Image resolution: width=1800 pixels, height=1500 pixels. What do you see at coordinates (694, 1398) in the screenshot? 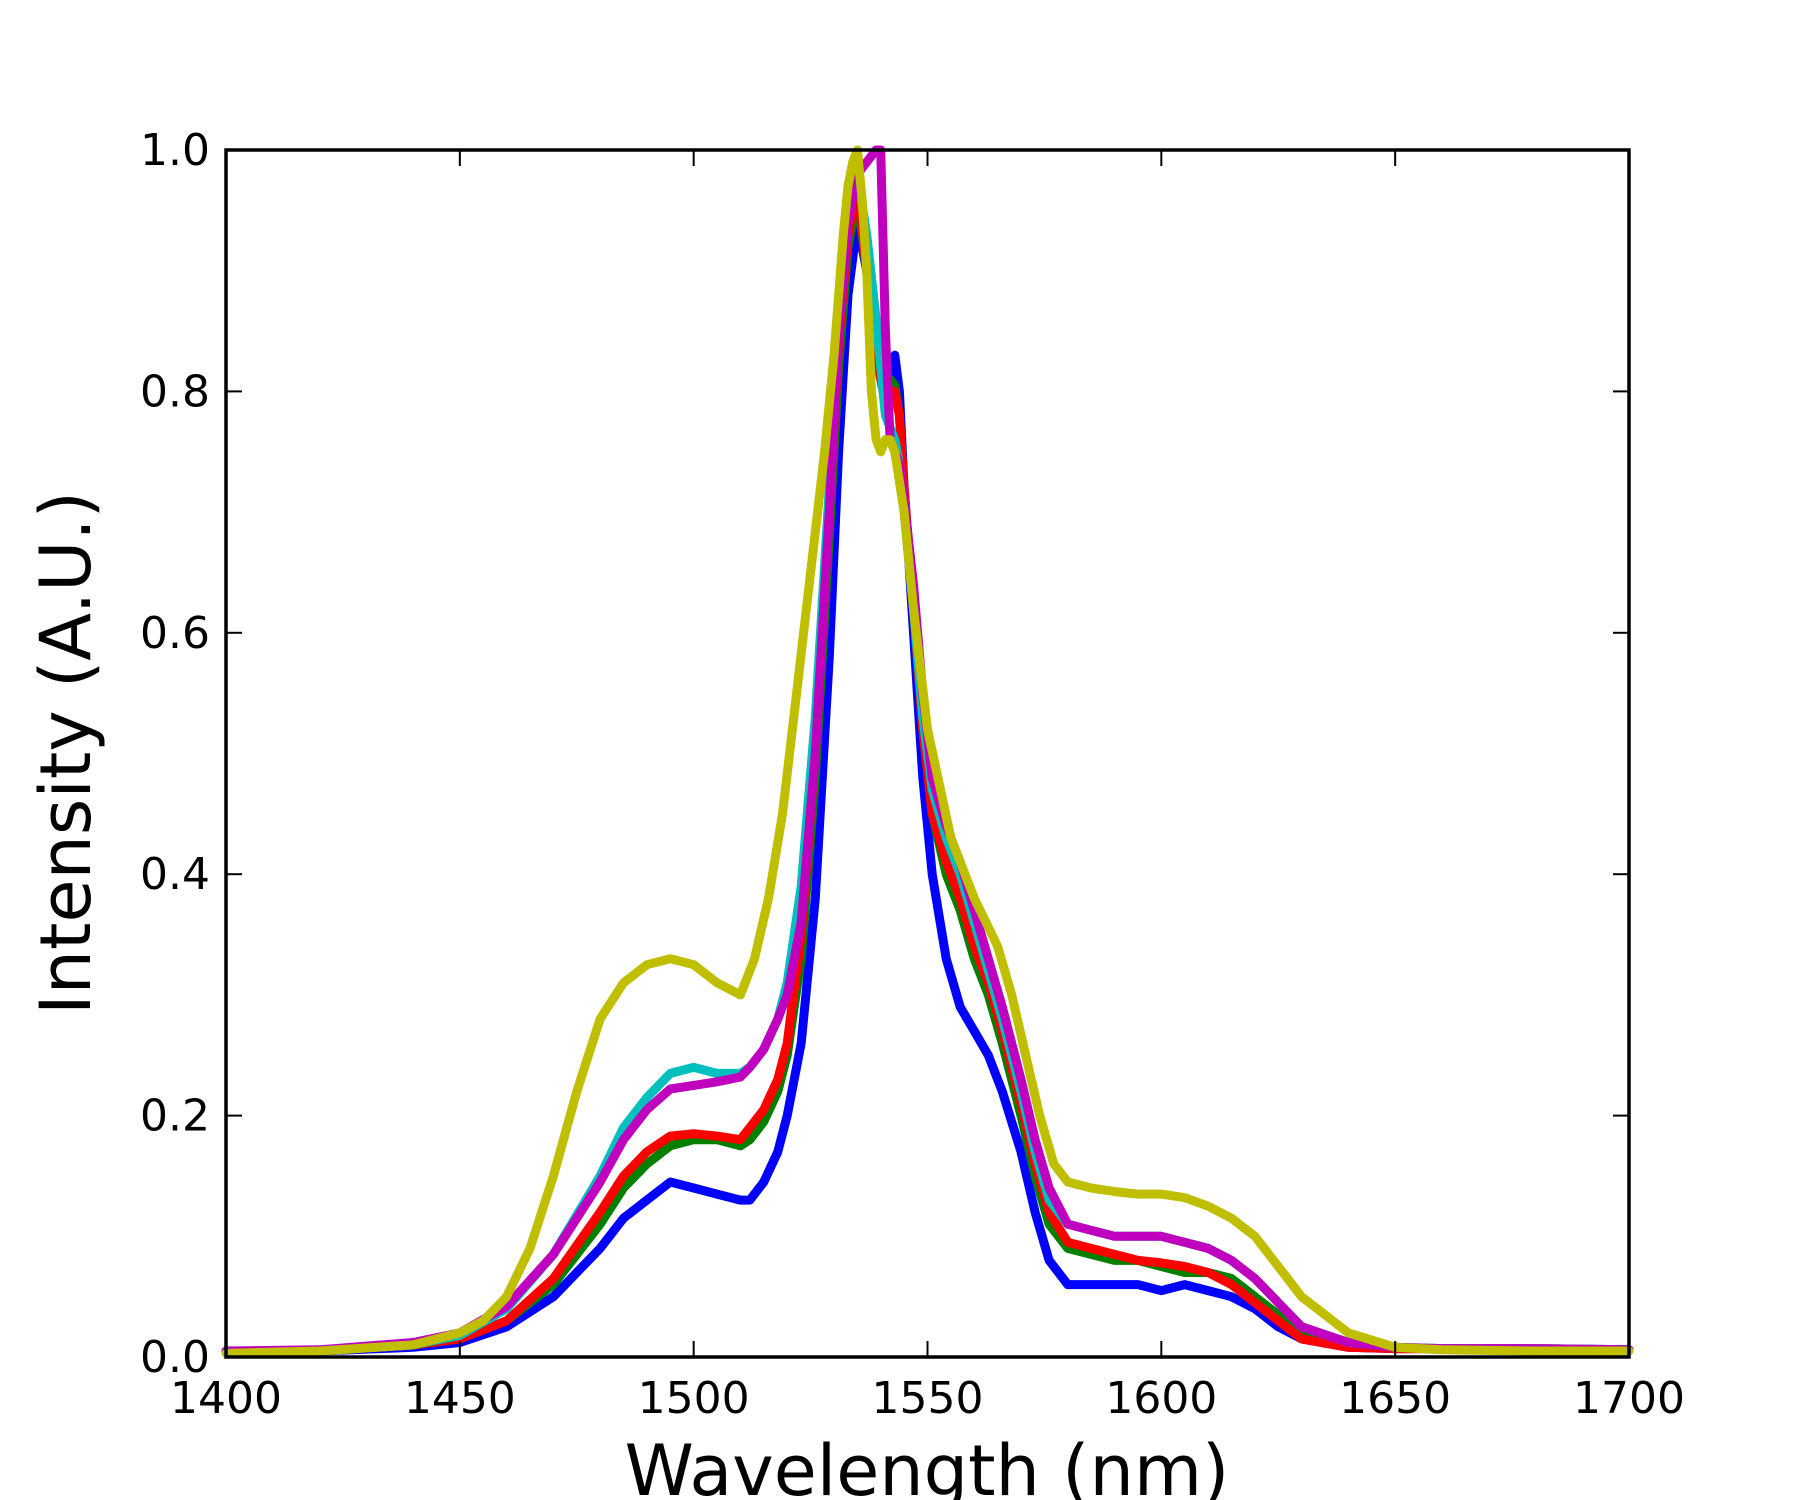
I see `x-tick-label: 1500` at bounding box center [694, 1398].